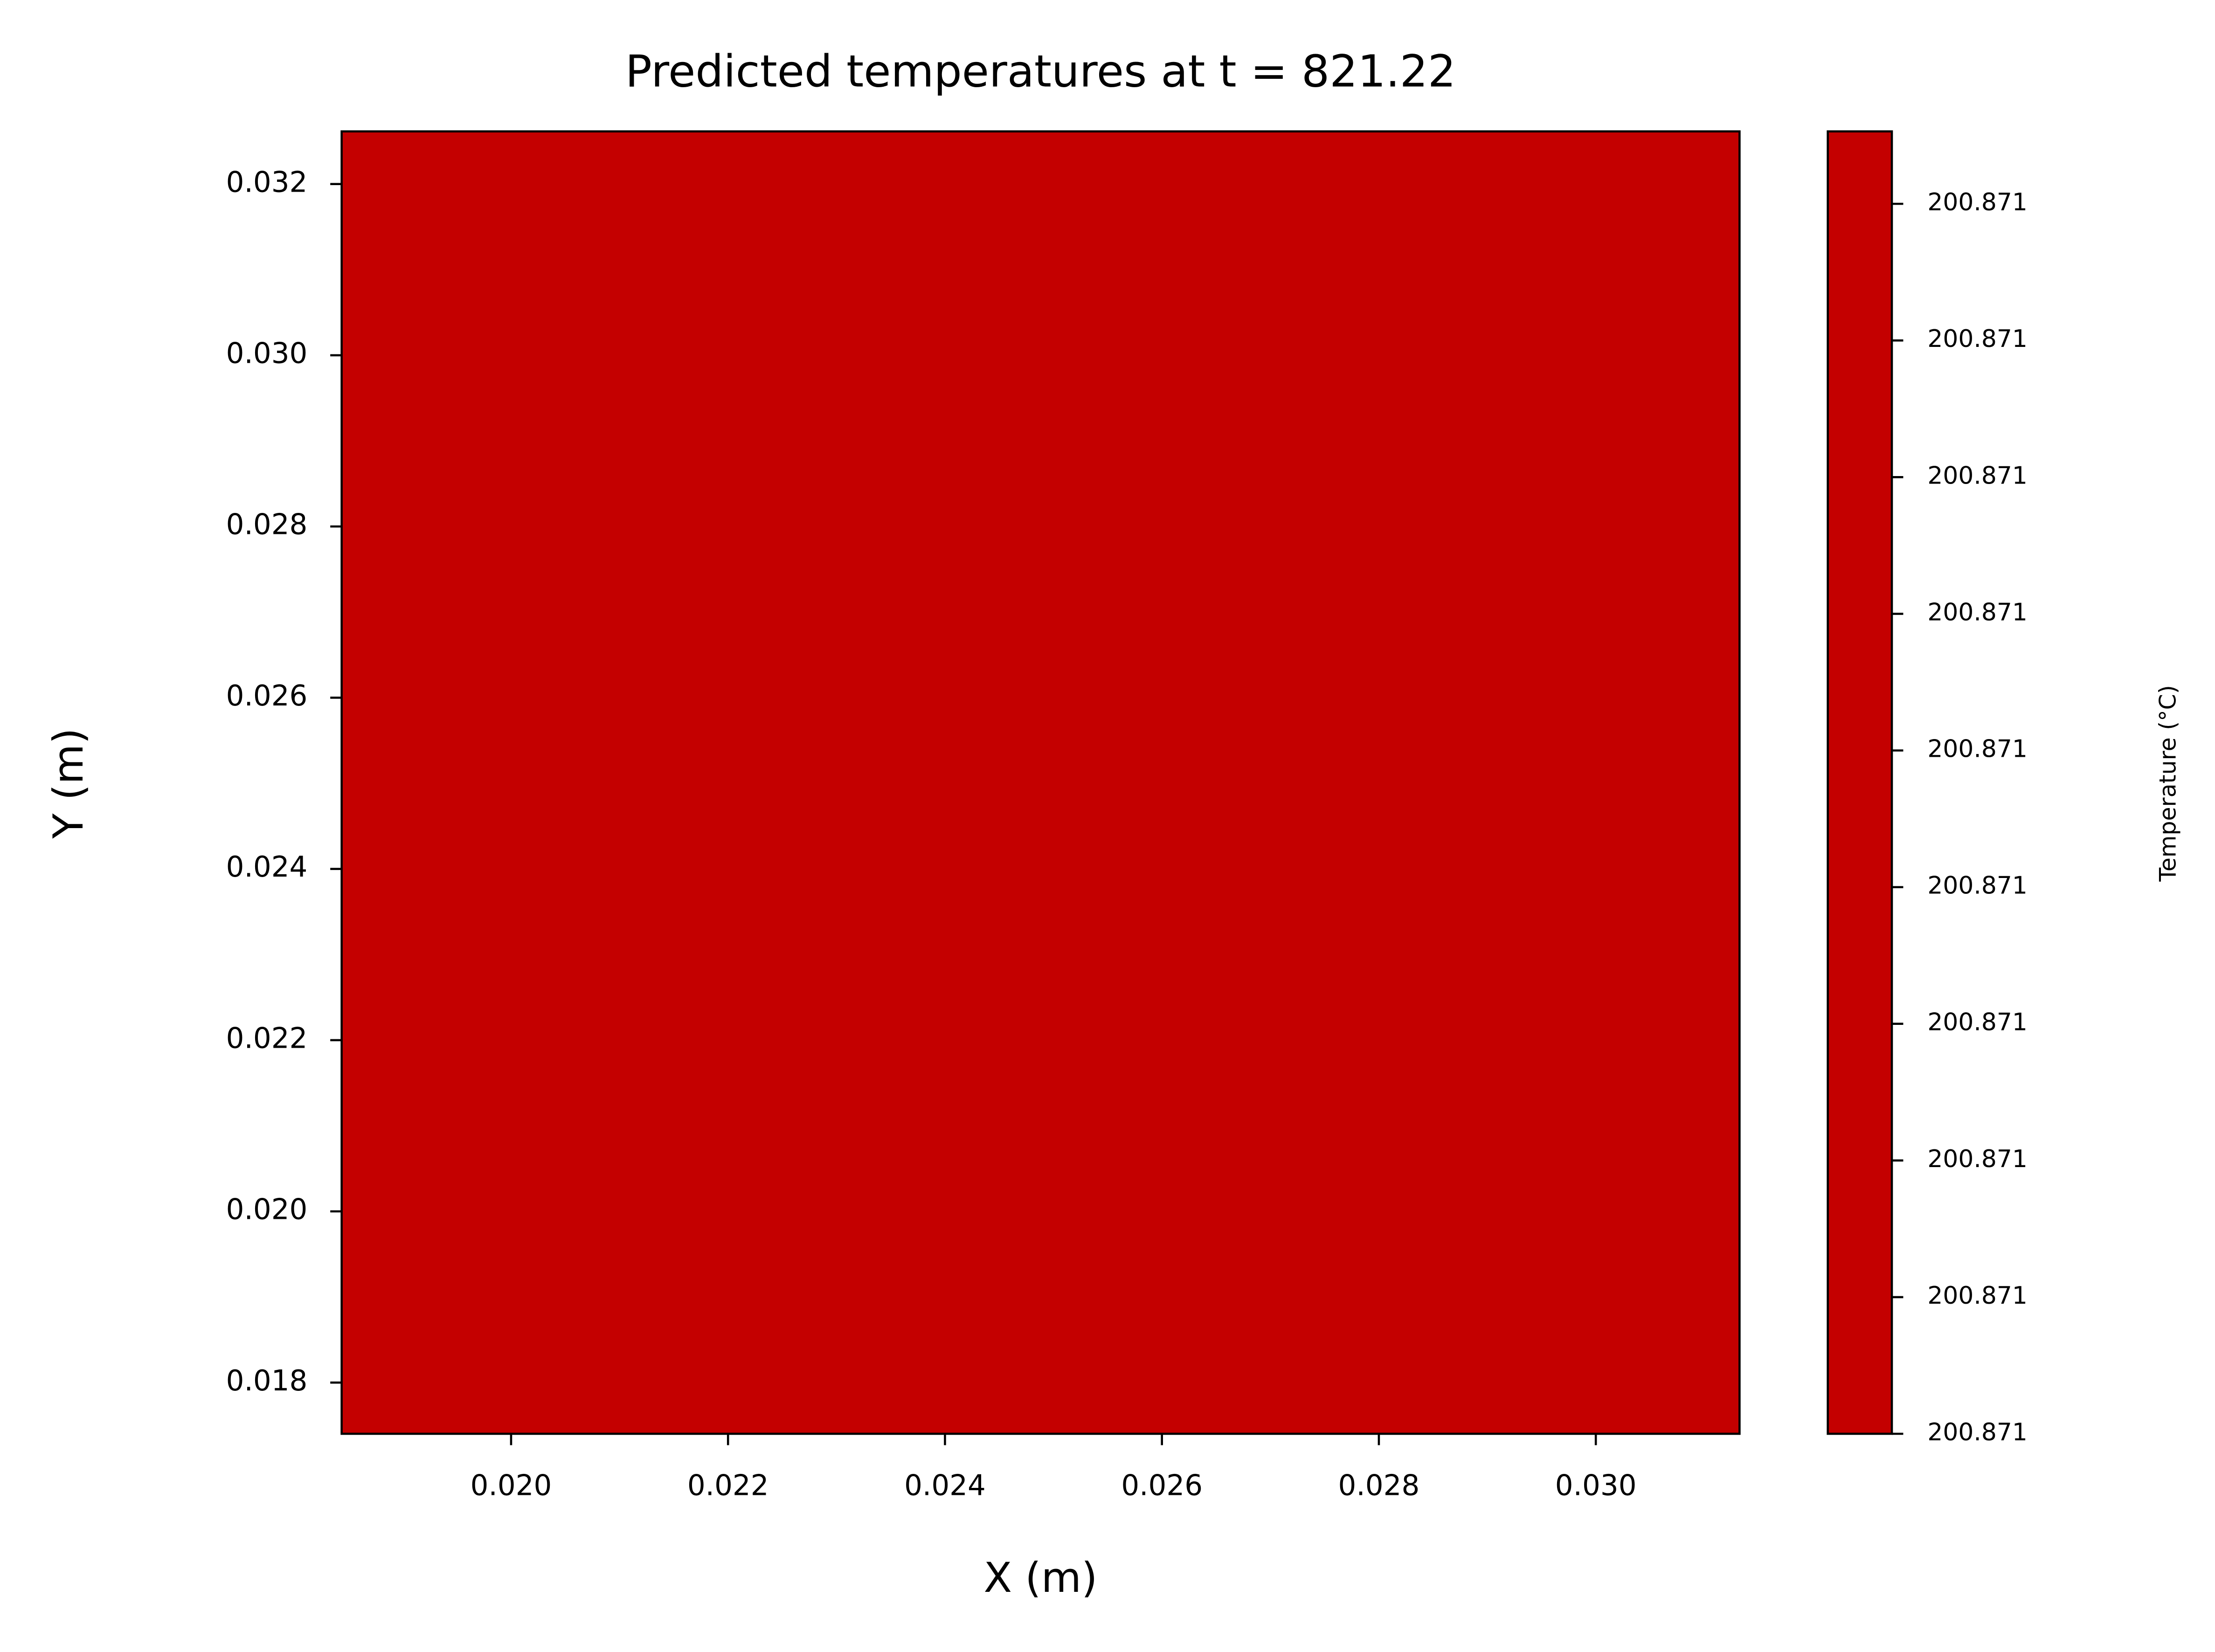 The image size is (2215, 1652). What do you see at coordinates (511, 1485) in the screenshot?
I see `x-tick-label: 0.020` at bounding box center [511, 1485].